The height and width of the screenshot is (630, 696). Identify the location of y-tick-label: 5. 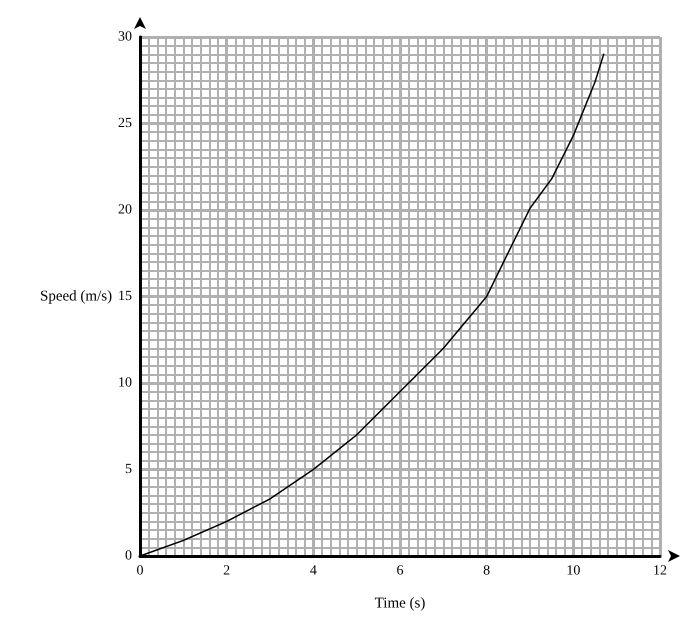
(128, 469).